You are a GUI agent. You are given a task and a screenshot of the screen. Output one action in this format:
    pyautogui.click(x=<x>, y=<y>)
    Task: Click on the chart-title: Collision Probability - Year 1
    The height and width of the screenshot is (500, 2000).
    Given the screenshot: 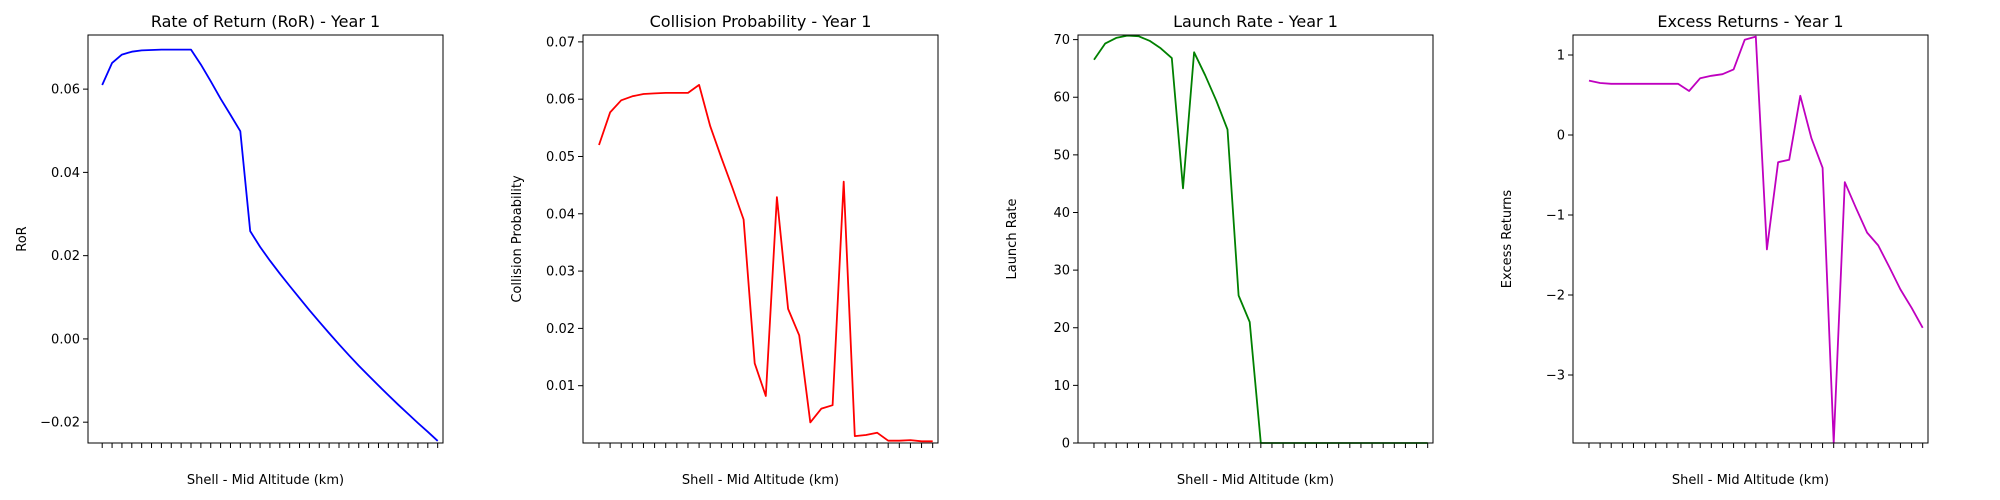 What is the action you would take?
    pyautogui.click(x=761, y=21)
    